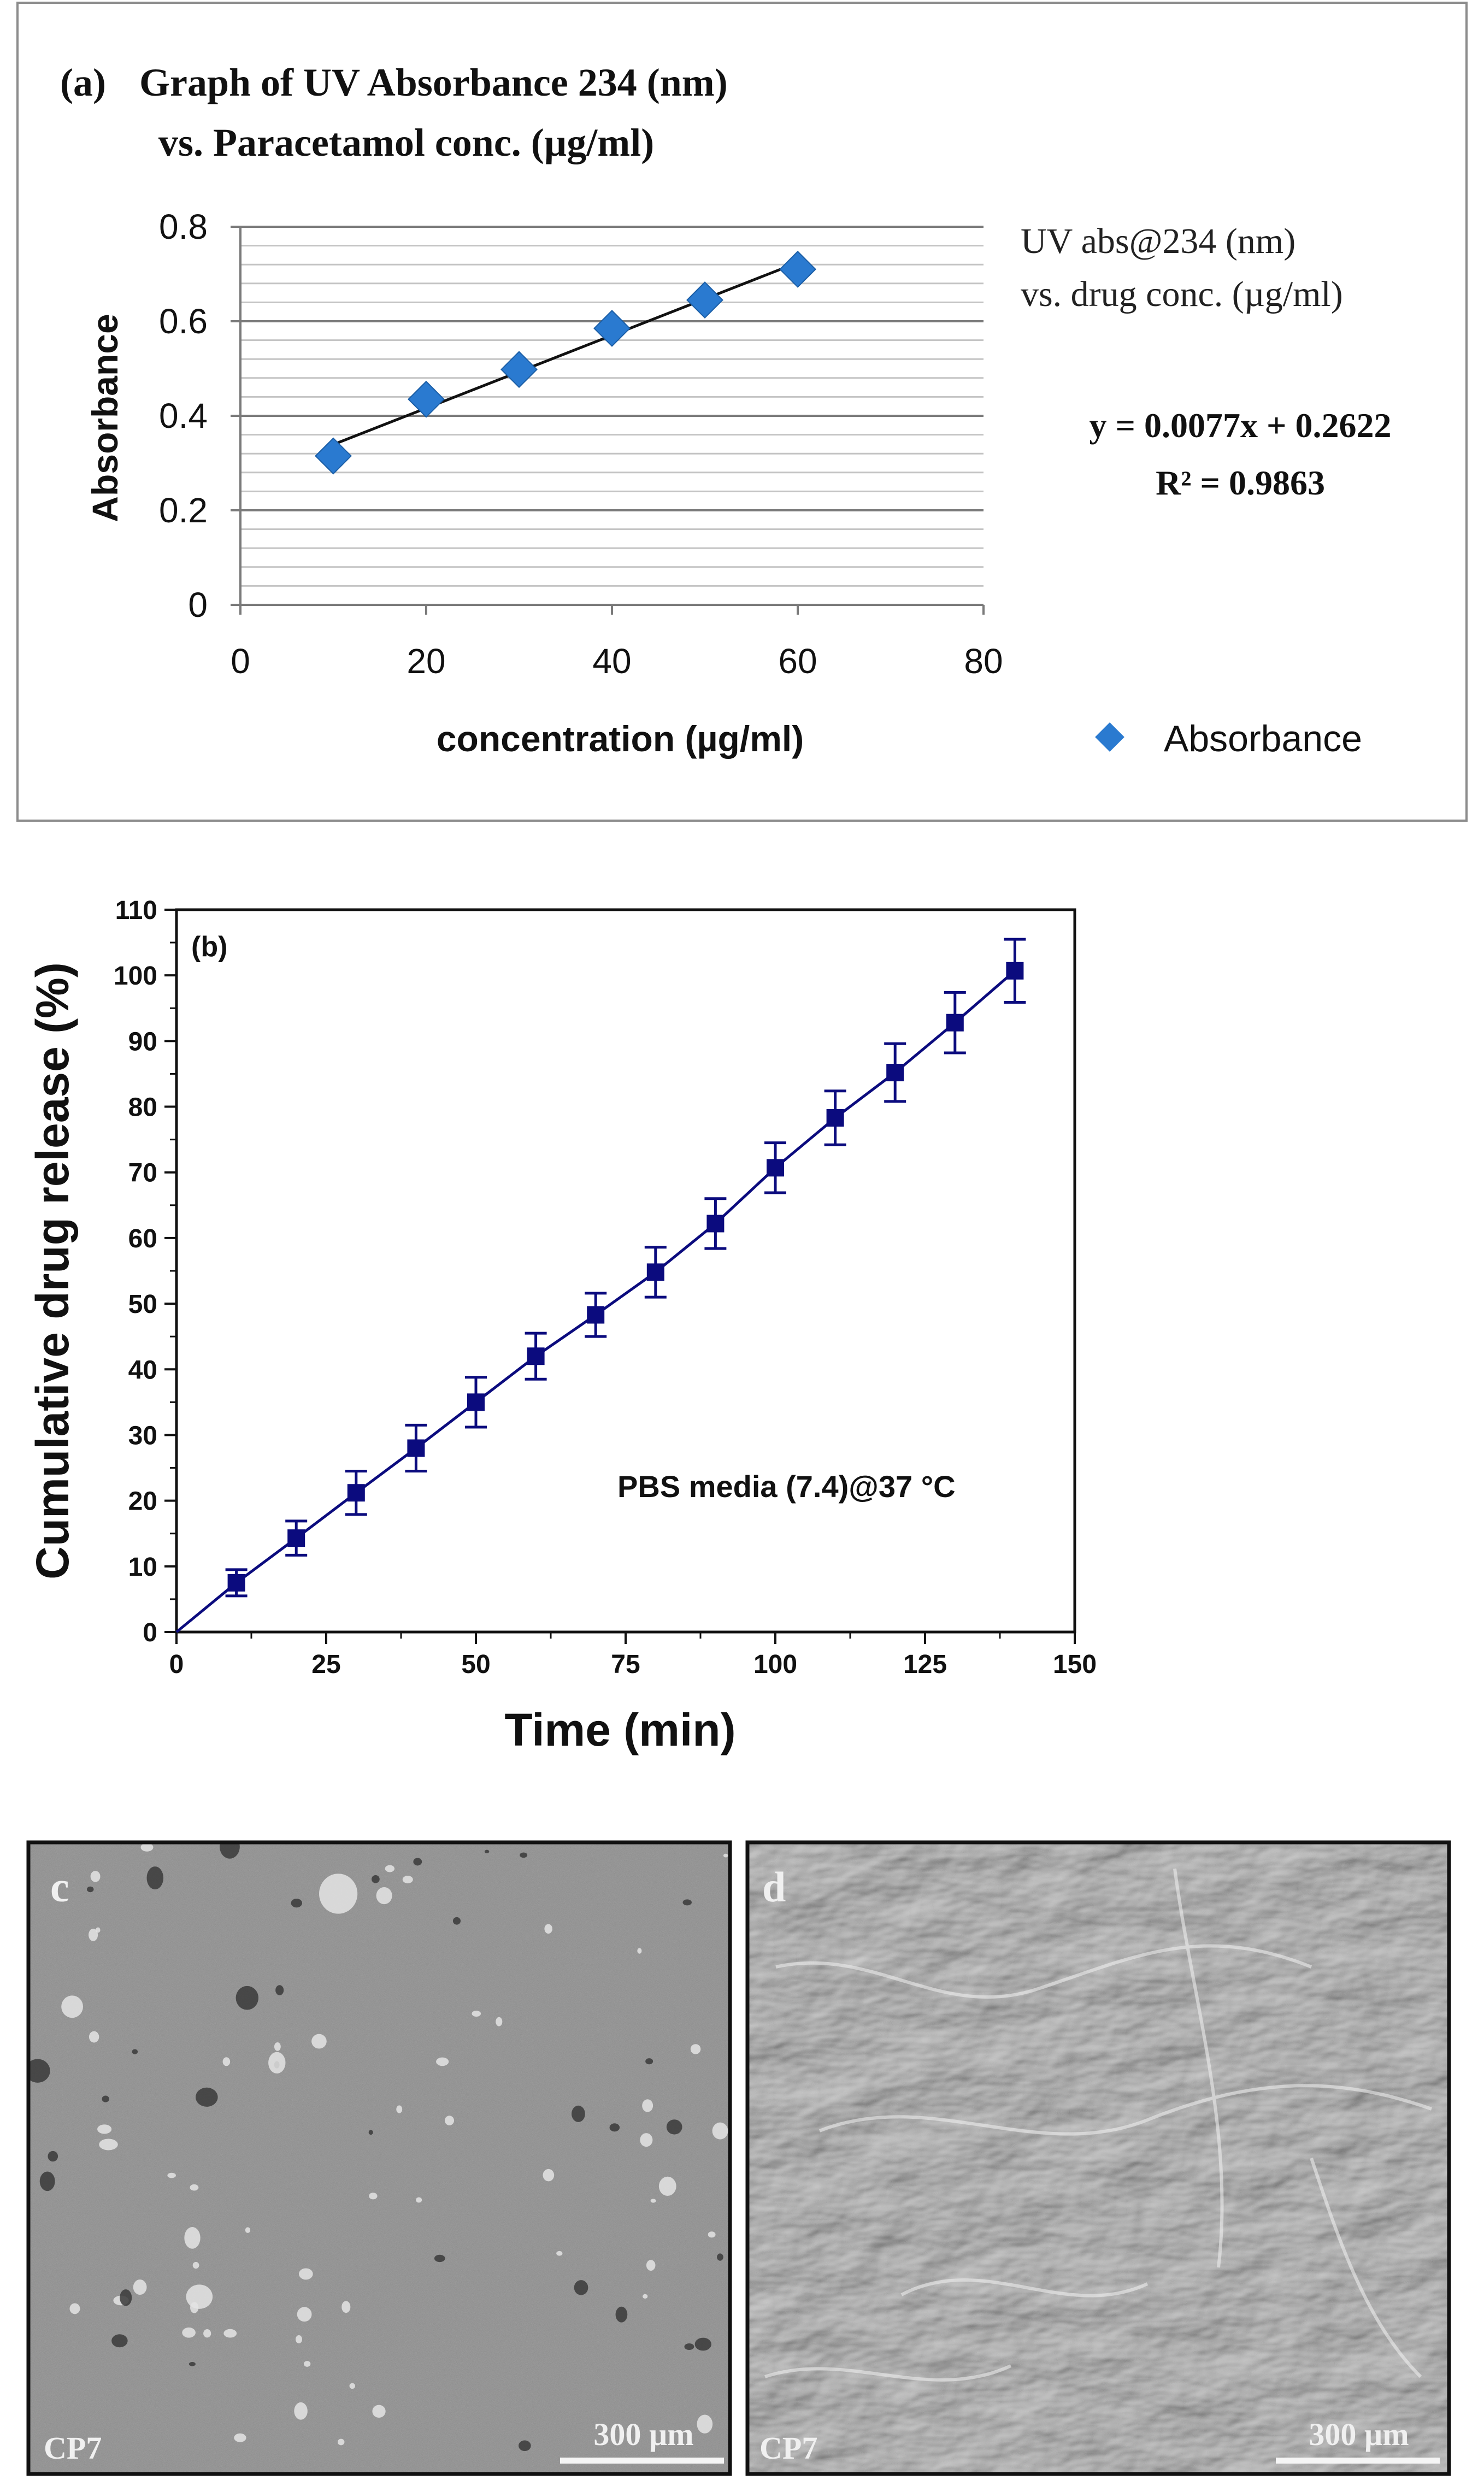  What do you see at coordinates (925, 1665) in the screenshot?
I see `panel-b-x-tick-label: 125` at bounding box center [925, 1665].